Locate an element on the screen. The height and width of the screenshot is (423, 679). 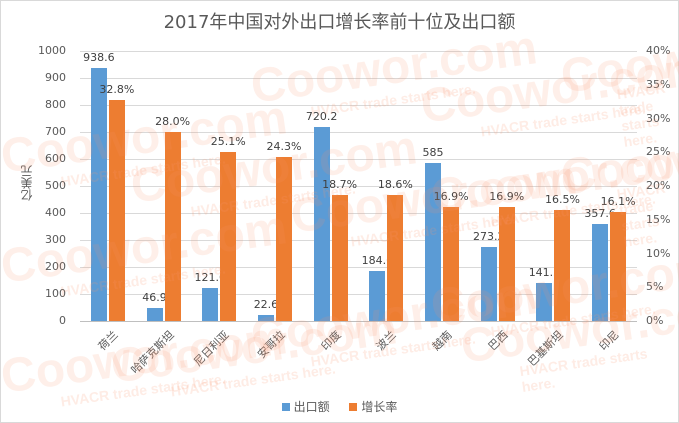
left-axis-tick: 600 is located at coordinates (55, 158).